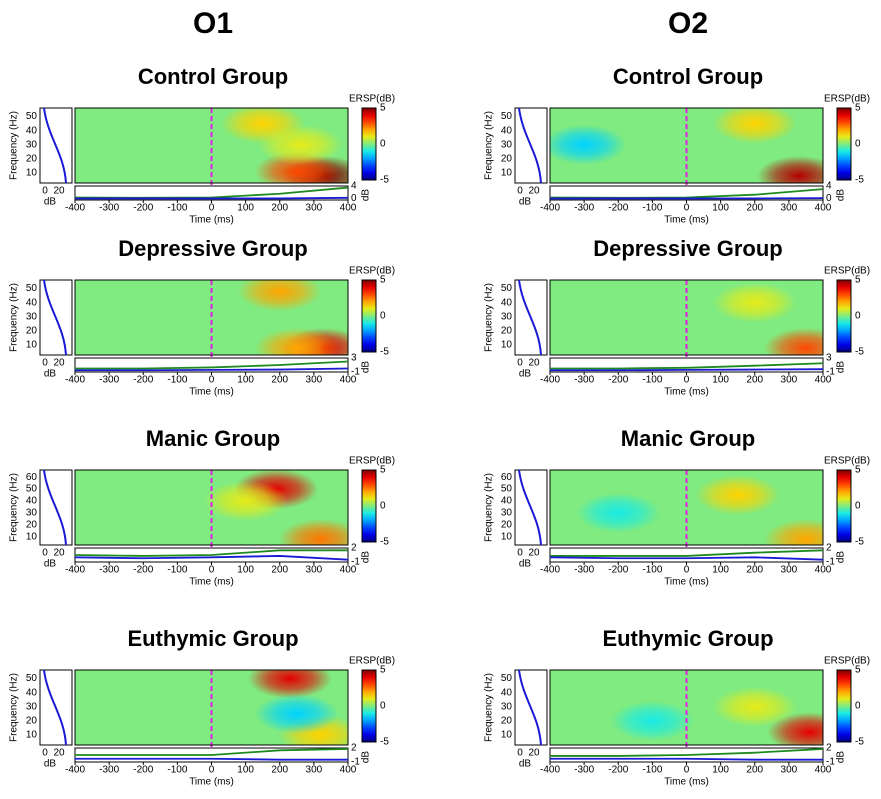  What do you see at coordinates (829, 186) in the screenshot?
I see `trace-tick-label: 4` at bounding box center [829, 186].